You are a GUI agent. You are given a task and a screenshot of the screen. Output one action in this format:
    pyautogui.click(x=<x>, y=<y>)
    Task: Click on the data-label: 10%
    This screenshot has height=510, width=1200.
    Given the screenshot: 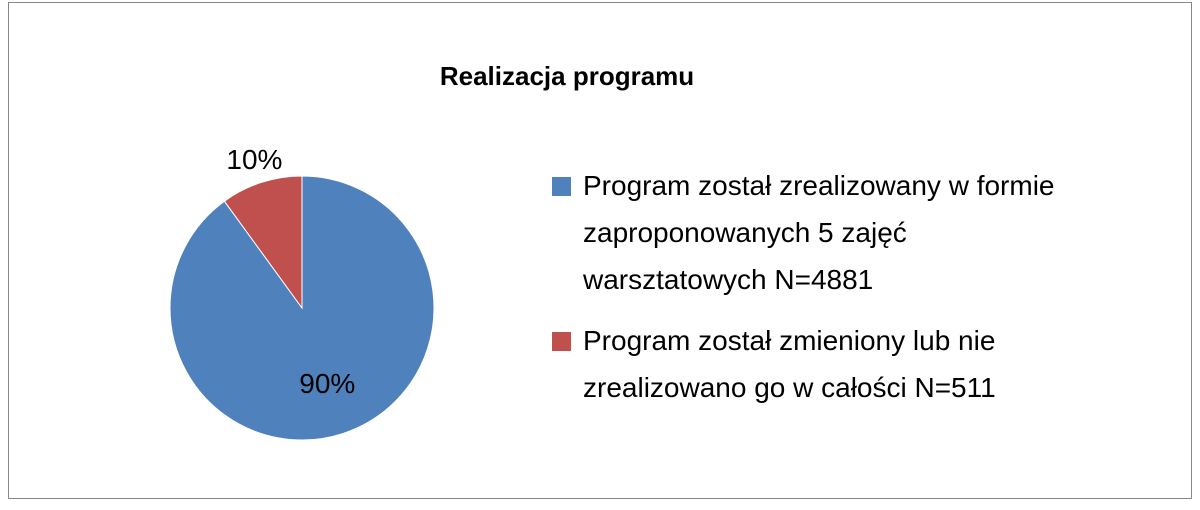 What is the action you would take?
    pyautogui.click(x=254, y=159)
    